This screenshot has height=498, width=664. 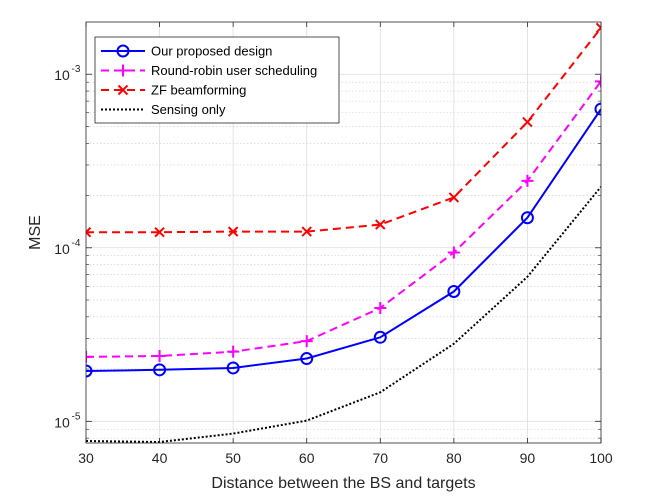 I want to click on legend-item-round-robin-user-scheduling: Round-robin user scheduling, so click(x=209, y=70).